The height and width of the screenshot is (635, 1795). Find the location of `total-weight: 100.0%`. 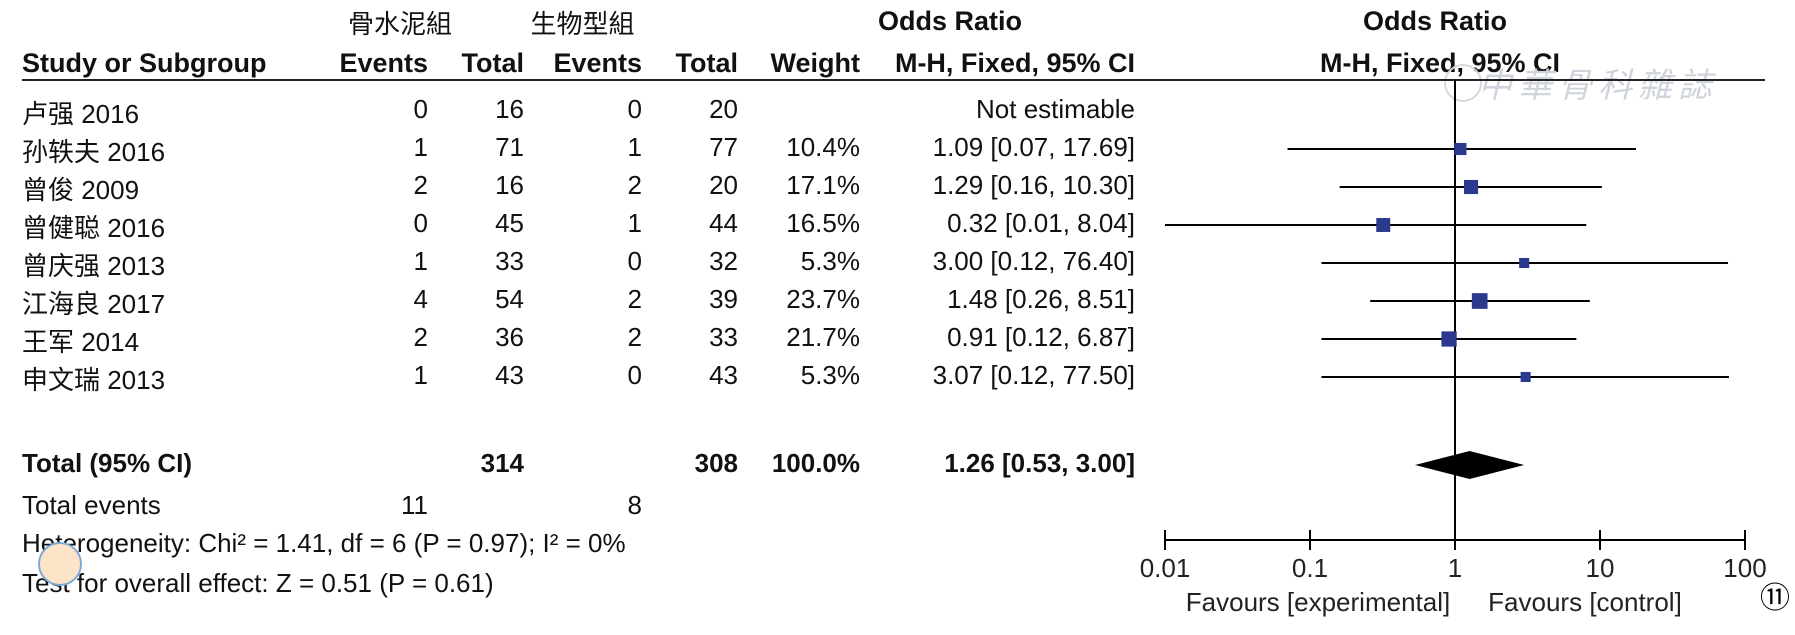

total-weight: 100.0% is located at coordinates (815, 463).